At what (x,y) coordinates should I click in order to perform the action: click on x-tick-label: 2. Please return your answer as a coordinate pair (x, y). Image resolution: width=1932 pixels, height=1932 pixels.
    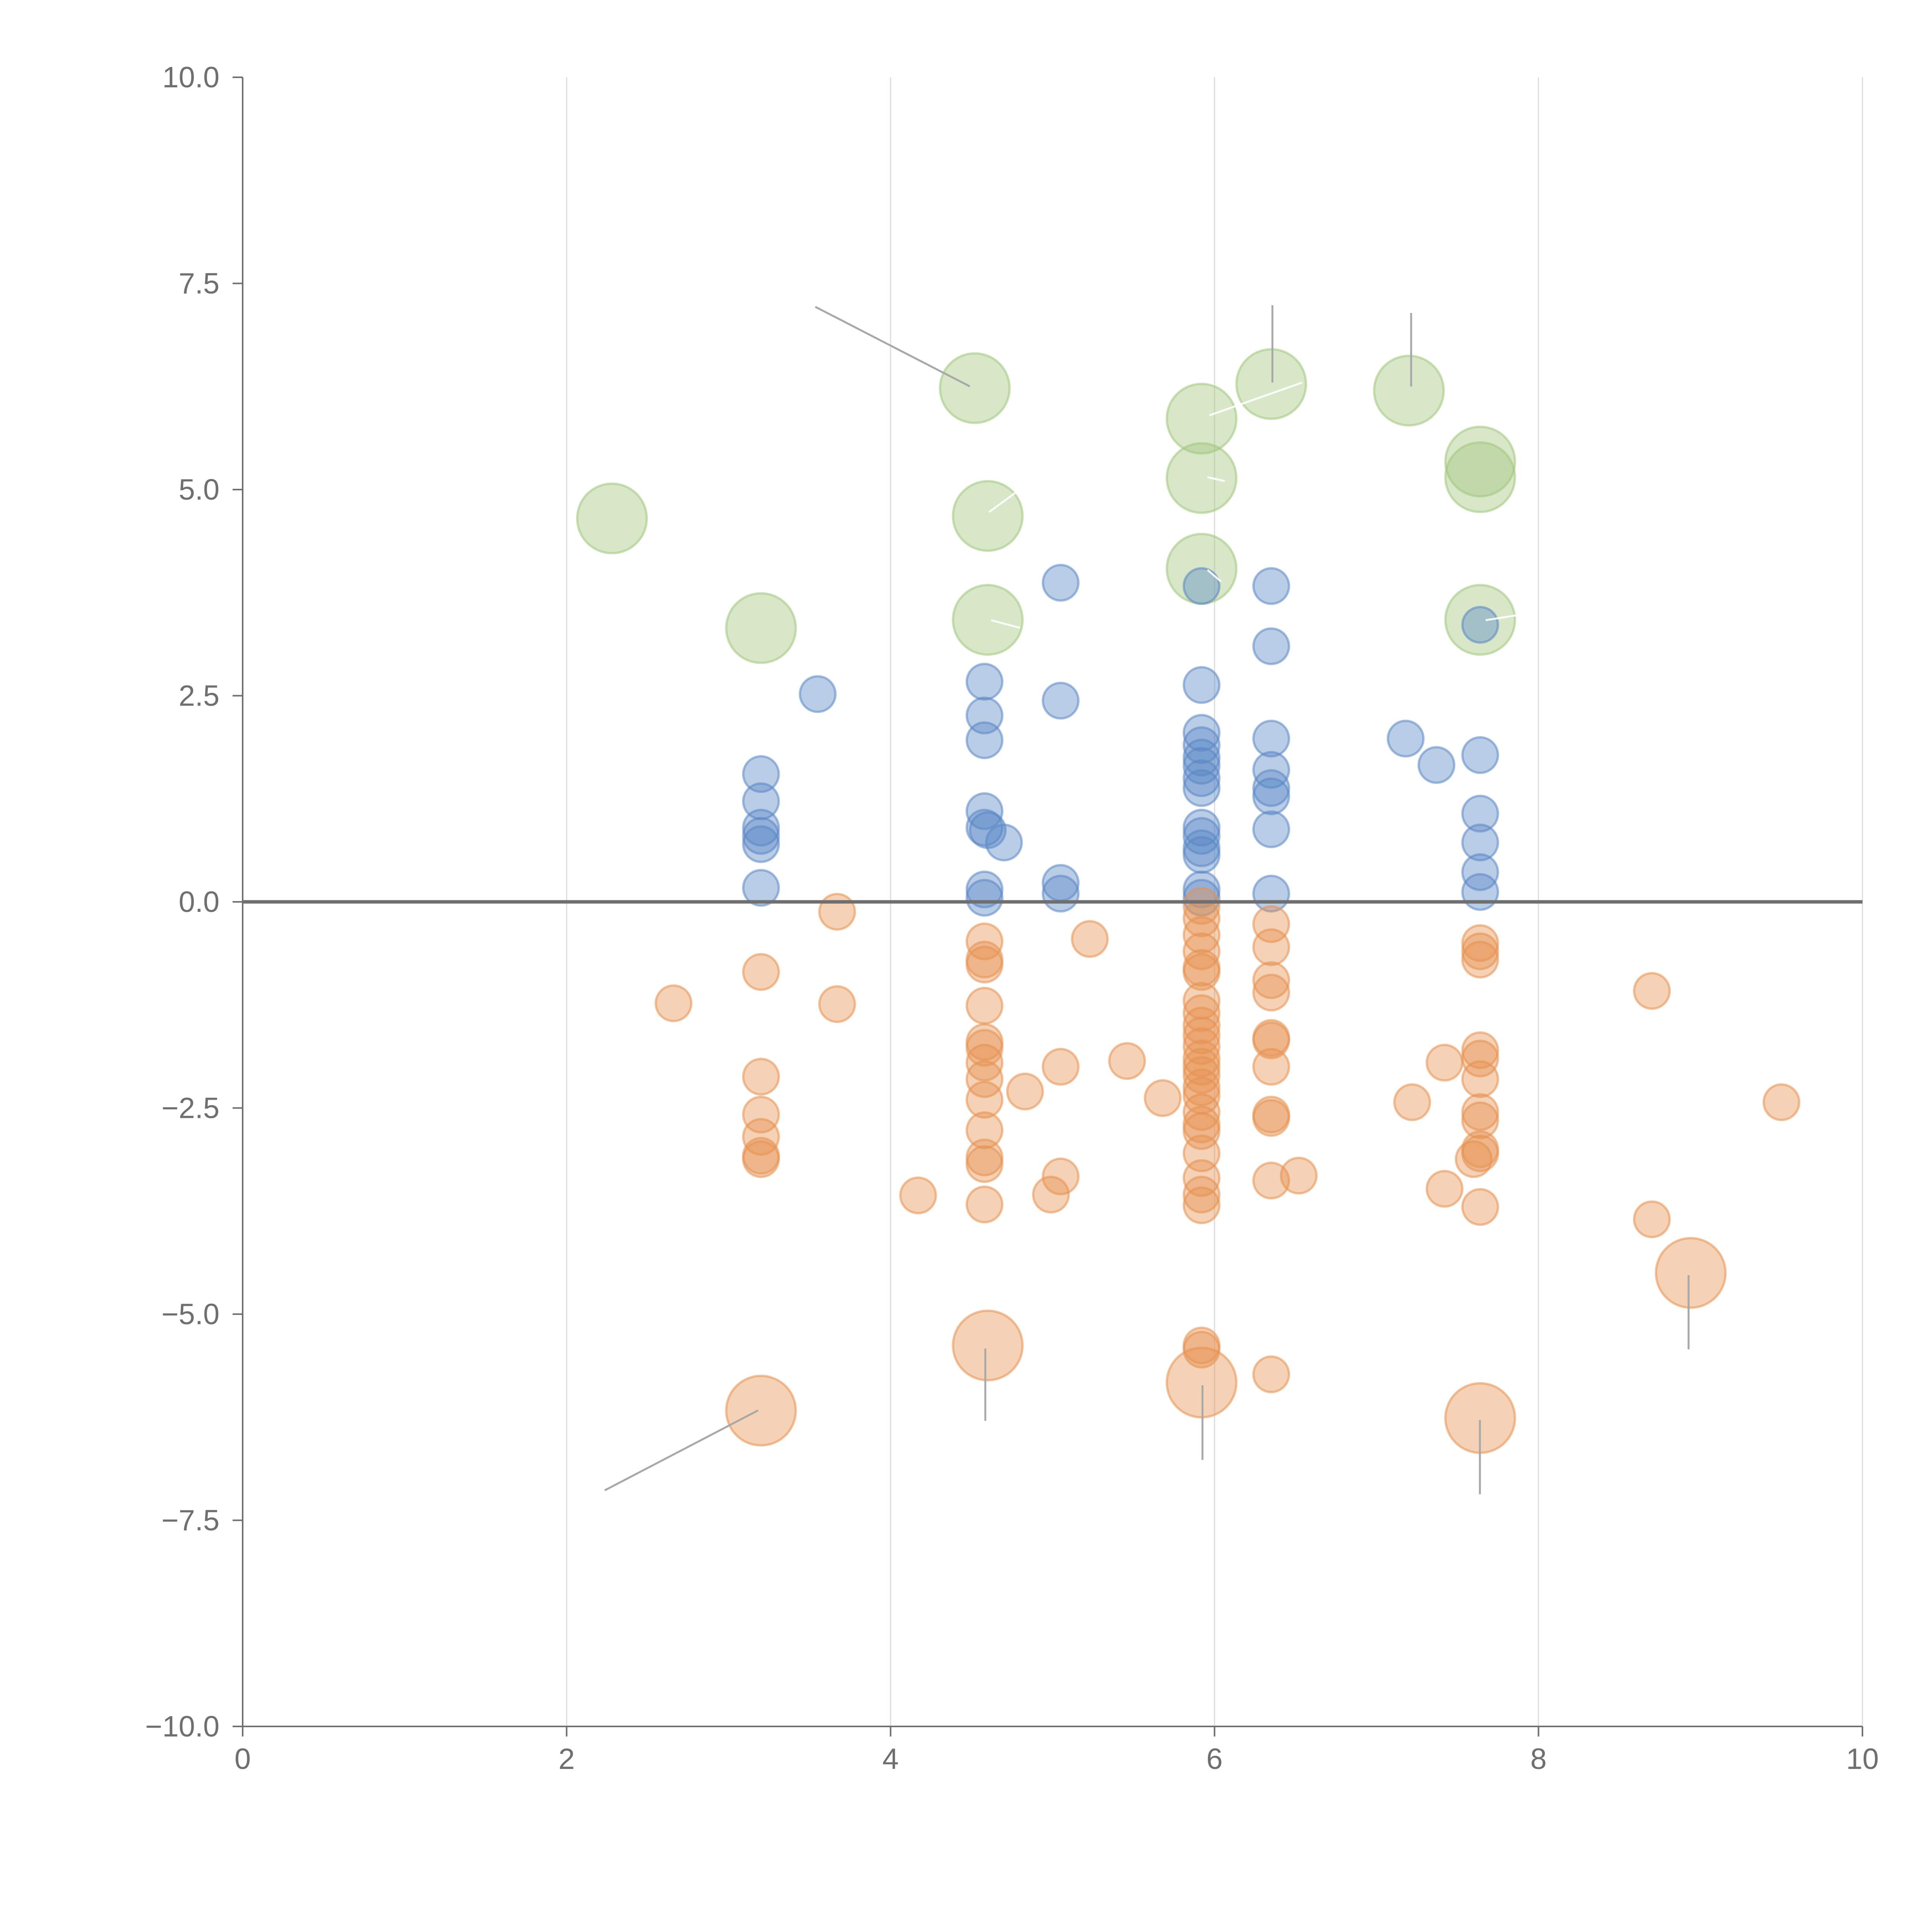
    Looking at the image, I should click on (567, 1759).